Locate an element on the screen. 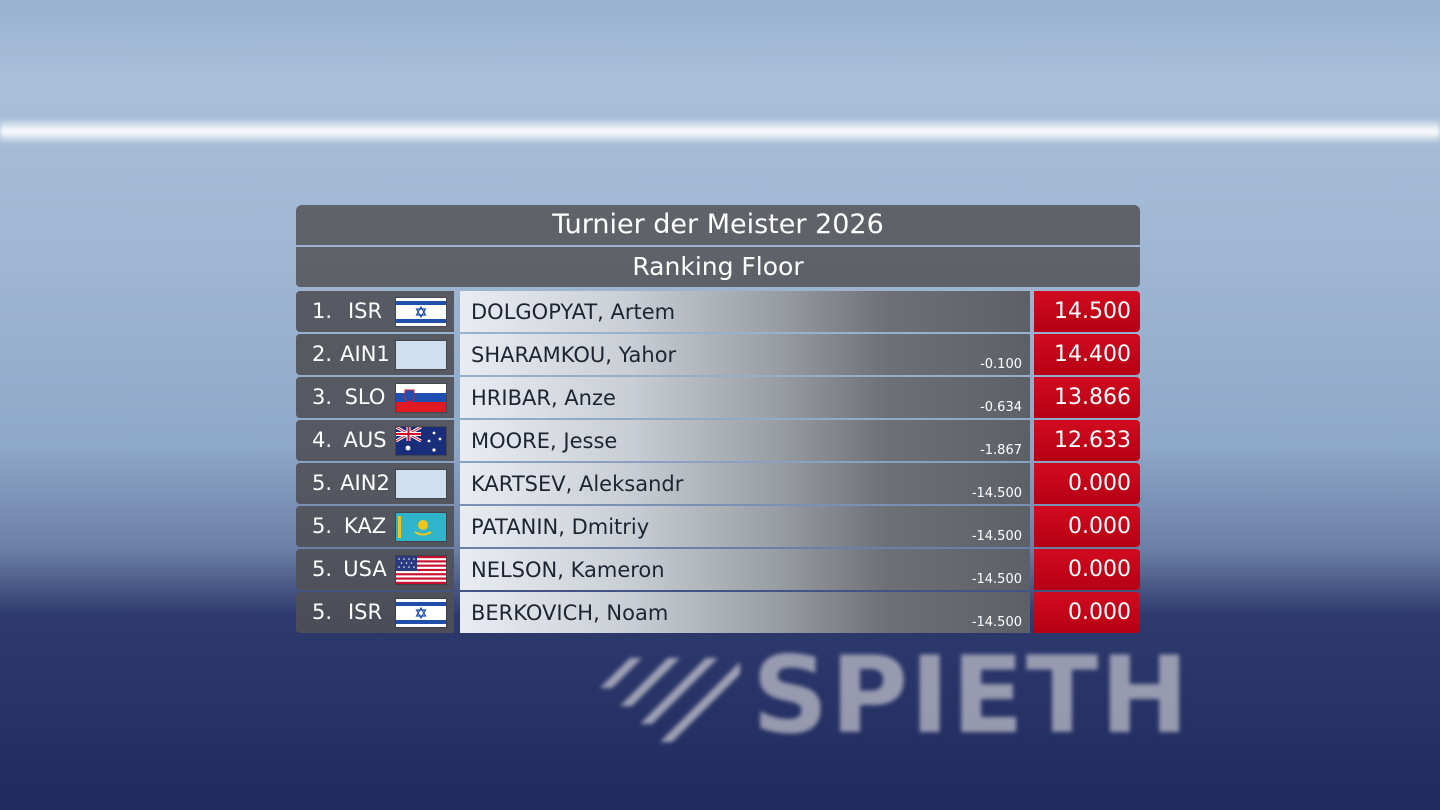 The width and height of the screenshot is (1440, 810). athlete-name-cell: DOLGOPYAT, Artem is located at coordinates (745, 311).